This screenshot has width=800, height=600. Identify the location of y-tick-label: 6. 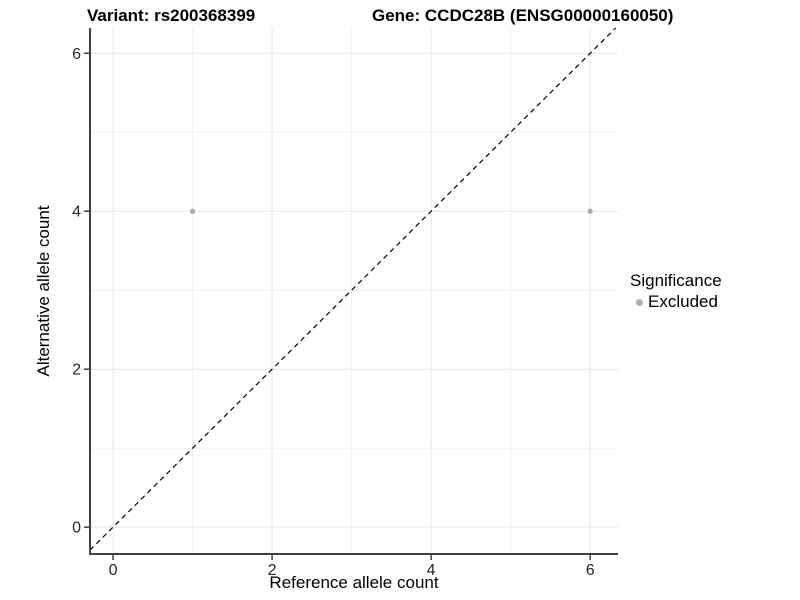
(76, 54).